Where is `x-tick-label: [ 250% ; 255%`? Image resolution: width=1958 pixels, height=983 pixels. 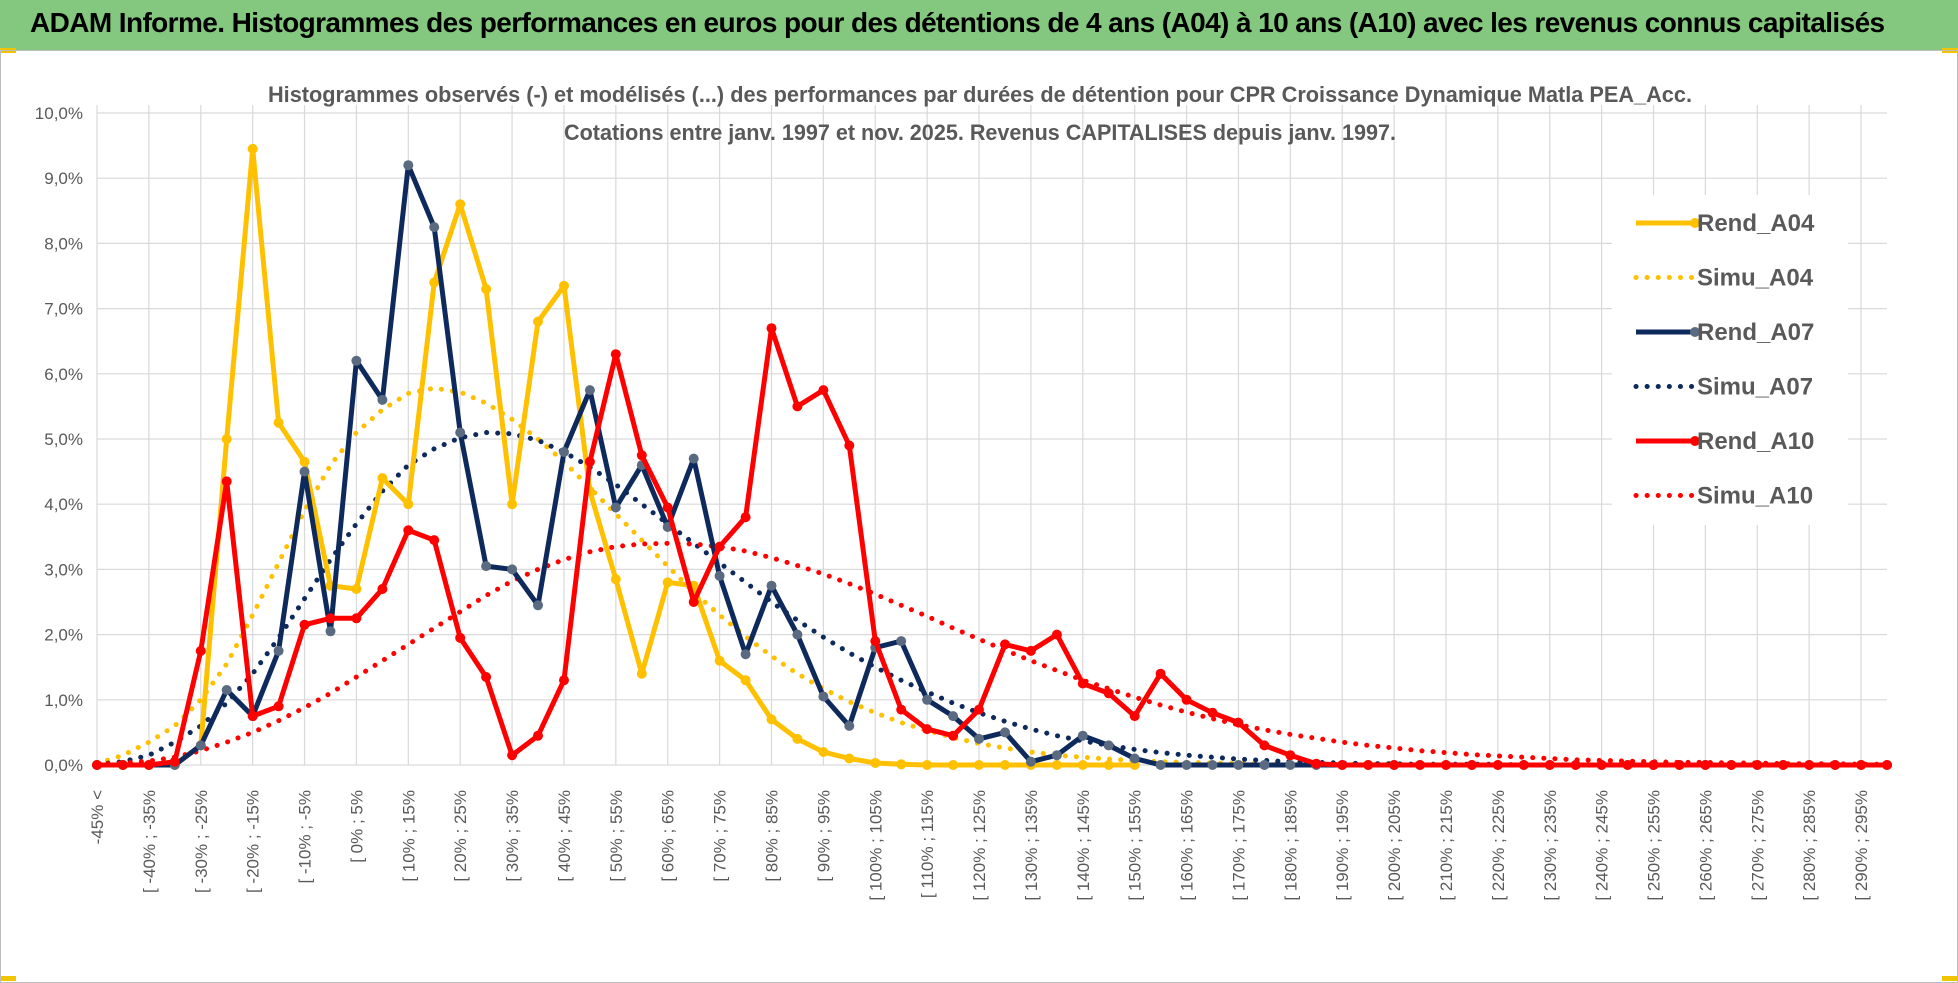 x-tick-label: [ 250% ; 255% is located at coordinates (1654, 845).